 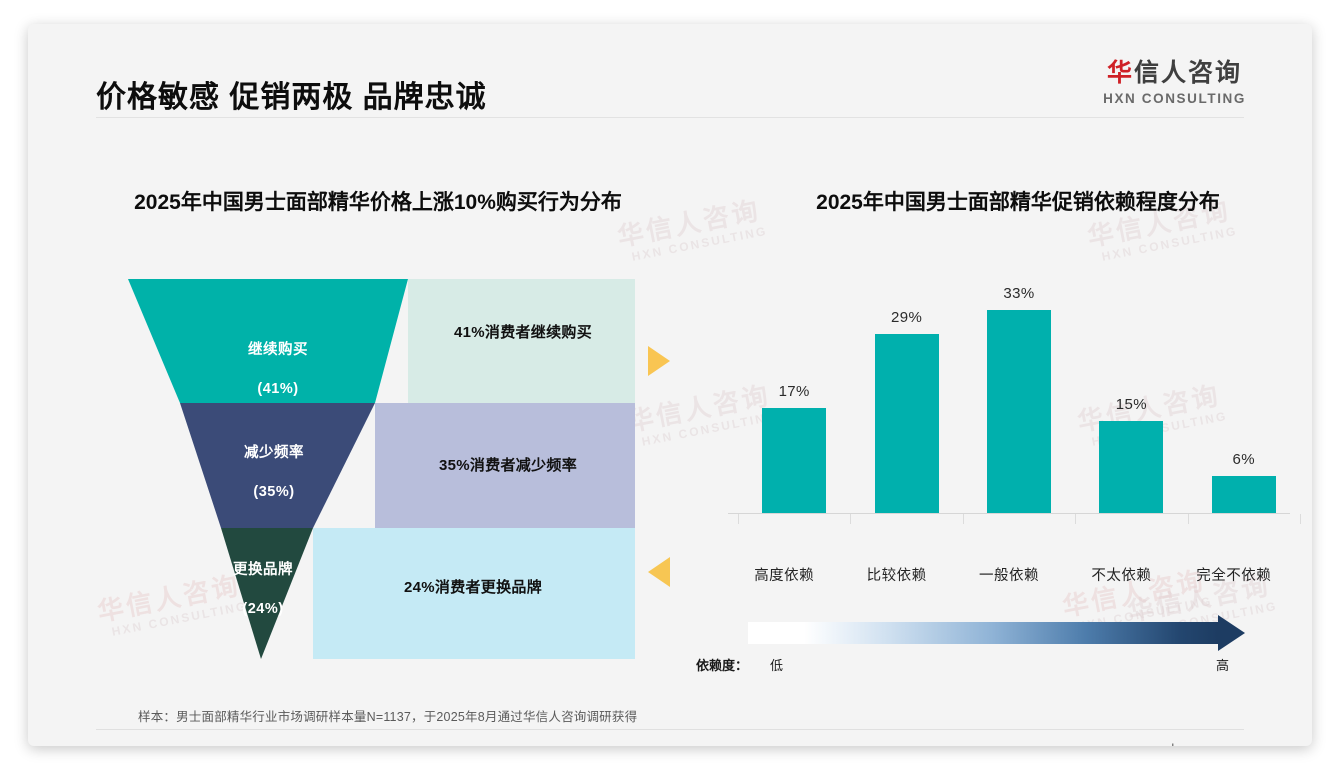 What do you see at coordinates (274, 472) in the screenshot?
I see `funnel-segment-2-label: 减少频率 (35%)` at bounding box center [274, 472].